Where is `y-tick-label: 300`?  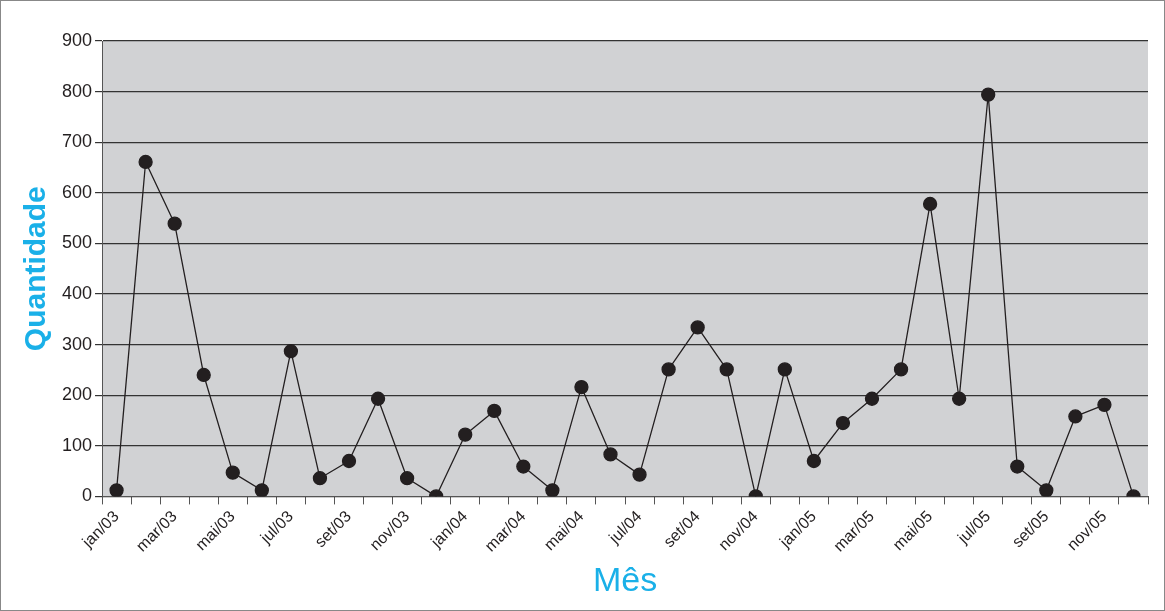
y-tick-label: 300 is located at coordinates (77, 343).